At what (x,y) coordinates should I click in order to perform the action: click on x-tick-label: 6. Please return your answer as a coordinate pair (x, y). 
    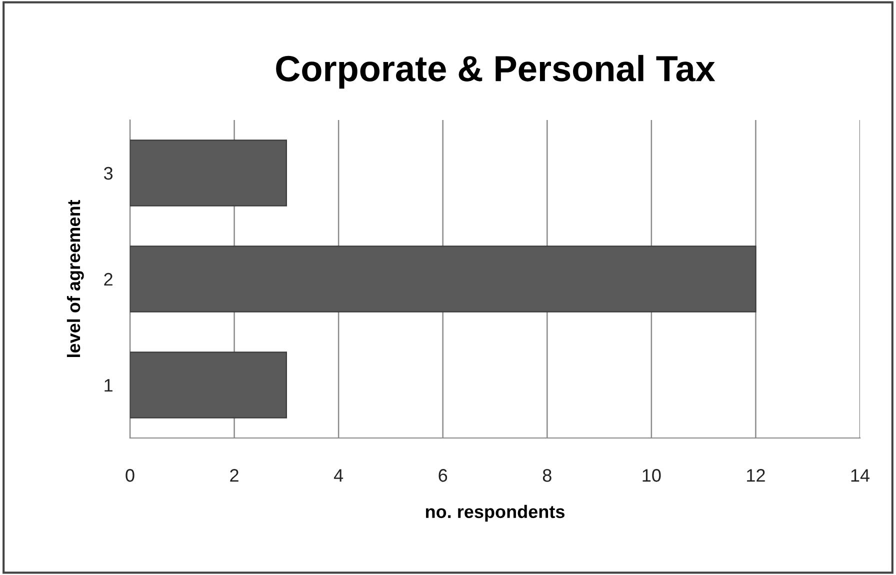
    Looking at the image, I should click on (443, 475).